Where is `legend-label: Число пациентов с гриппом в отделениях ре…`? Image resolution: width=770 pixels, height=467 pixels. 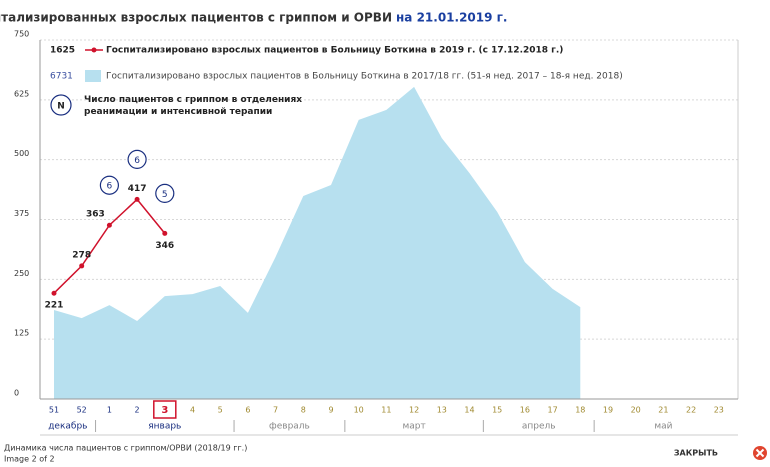
legend-label: Число пациентов с гриппом в отделениях ре… is located at coordinates (193, 106).